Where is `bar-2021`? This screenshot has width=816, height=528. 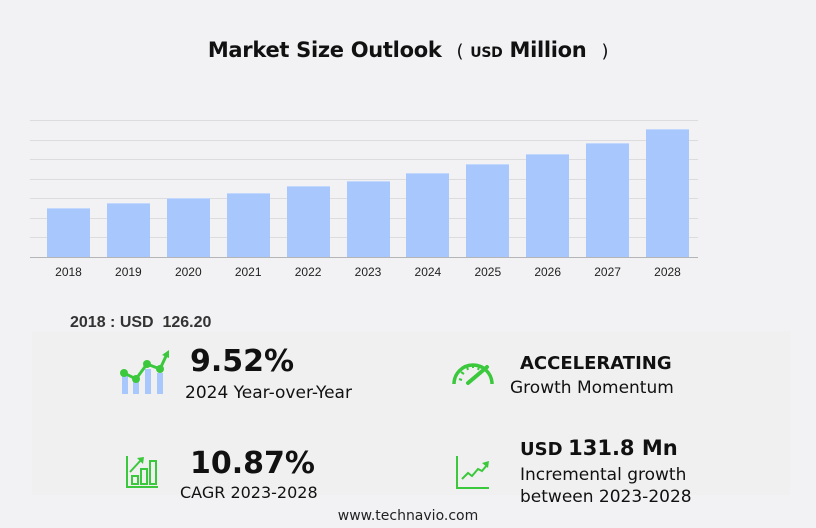
bar-2021 is located at coordinates (248, 224).